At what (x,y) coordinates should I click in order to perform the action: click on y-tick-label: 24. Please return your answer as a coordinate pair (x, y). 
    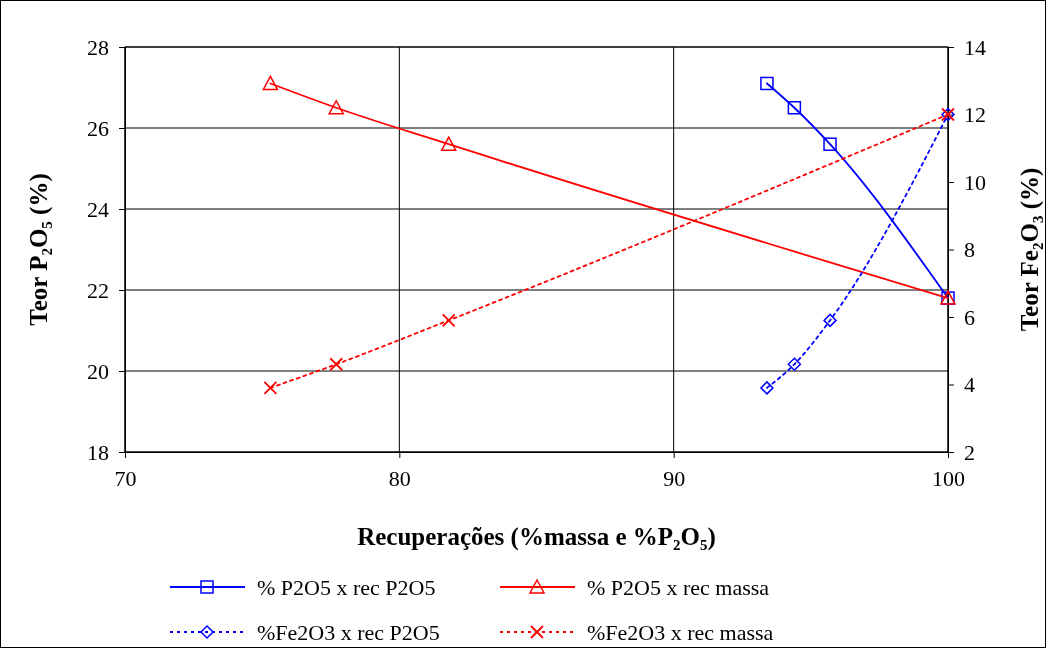
    Looking at the image, I should click on (98, 209).